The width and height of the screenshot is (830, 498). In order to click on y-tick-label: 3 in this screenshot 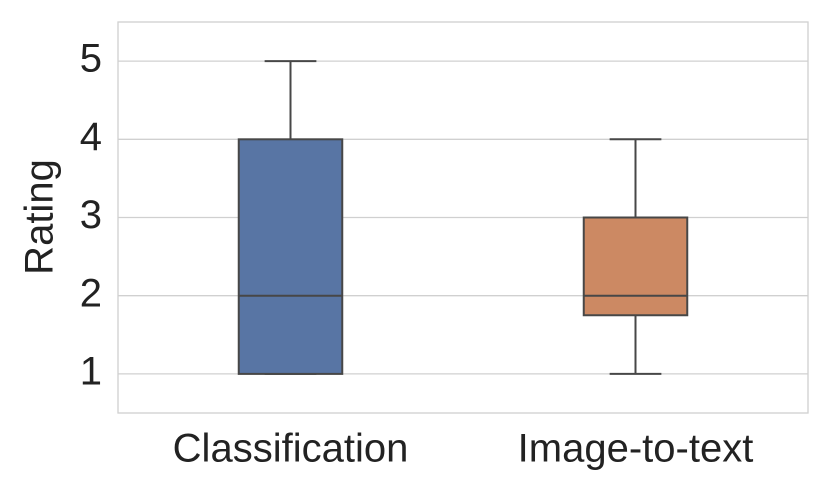, I will do `click(91, 215)`.